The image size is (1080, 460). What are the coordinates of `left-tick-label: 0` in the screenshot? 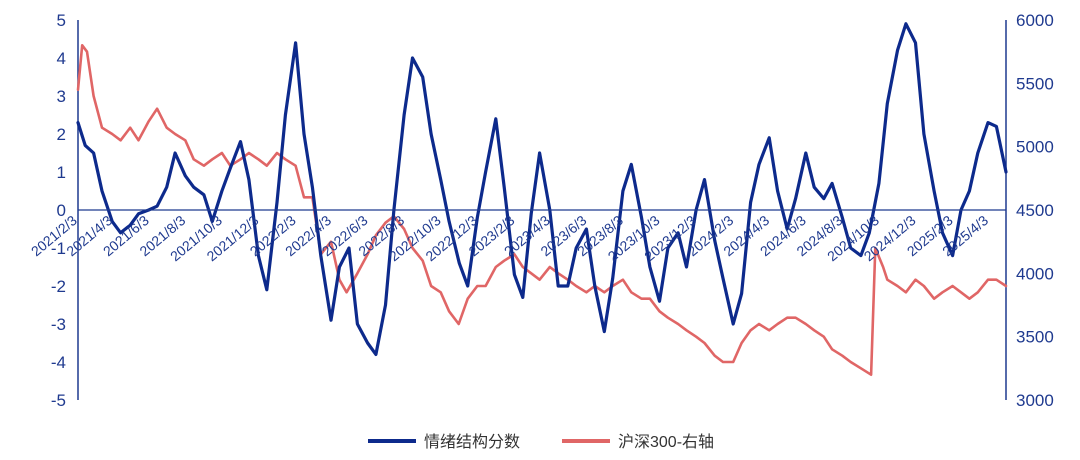 It's located at (61, 210).